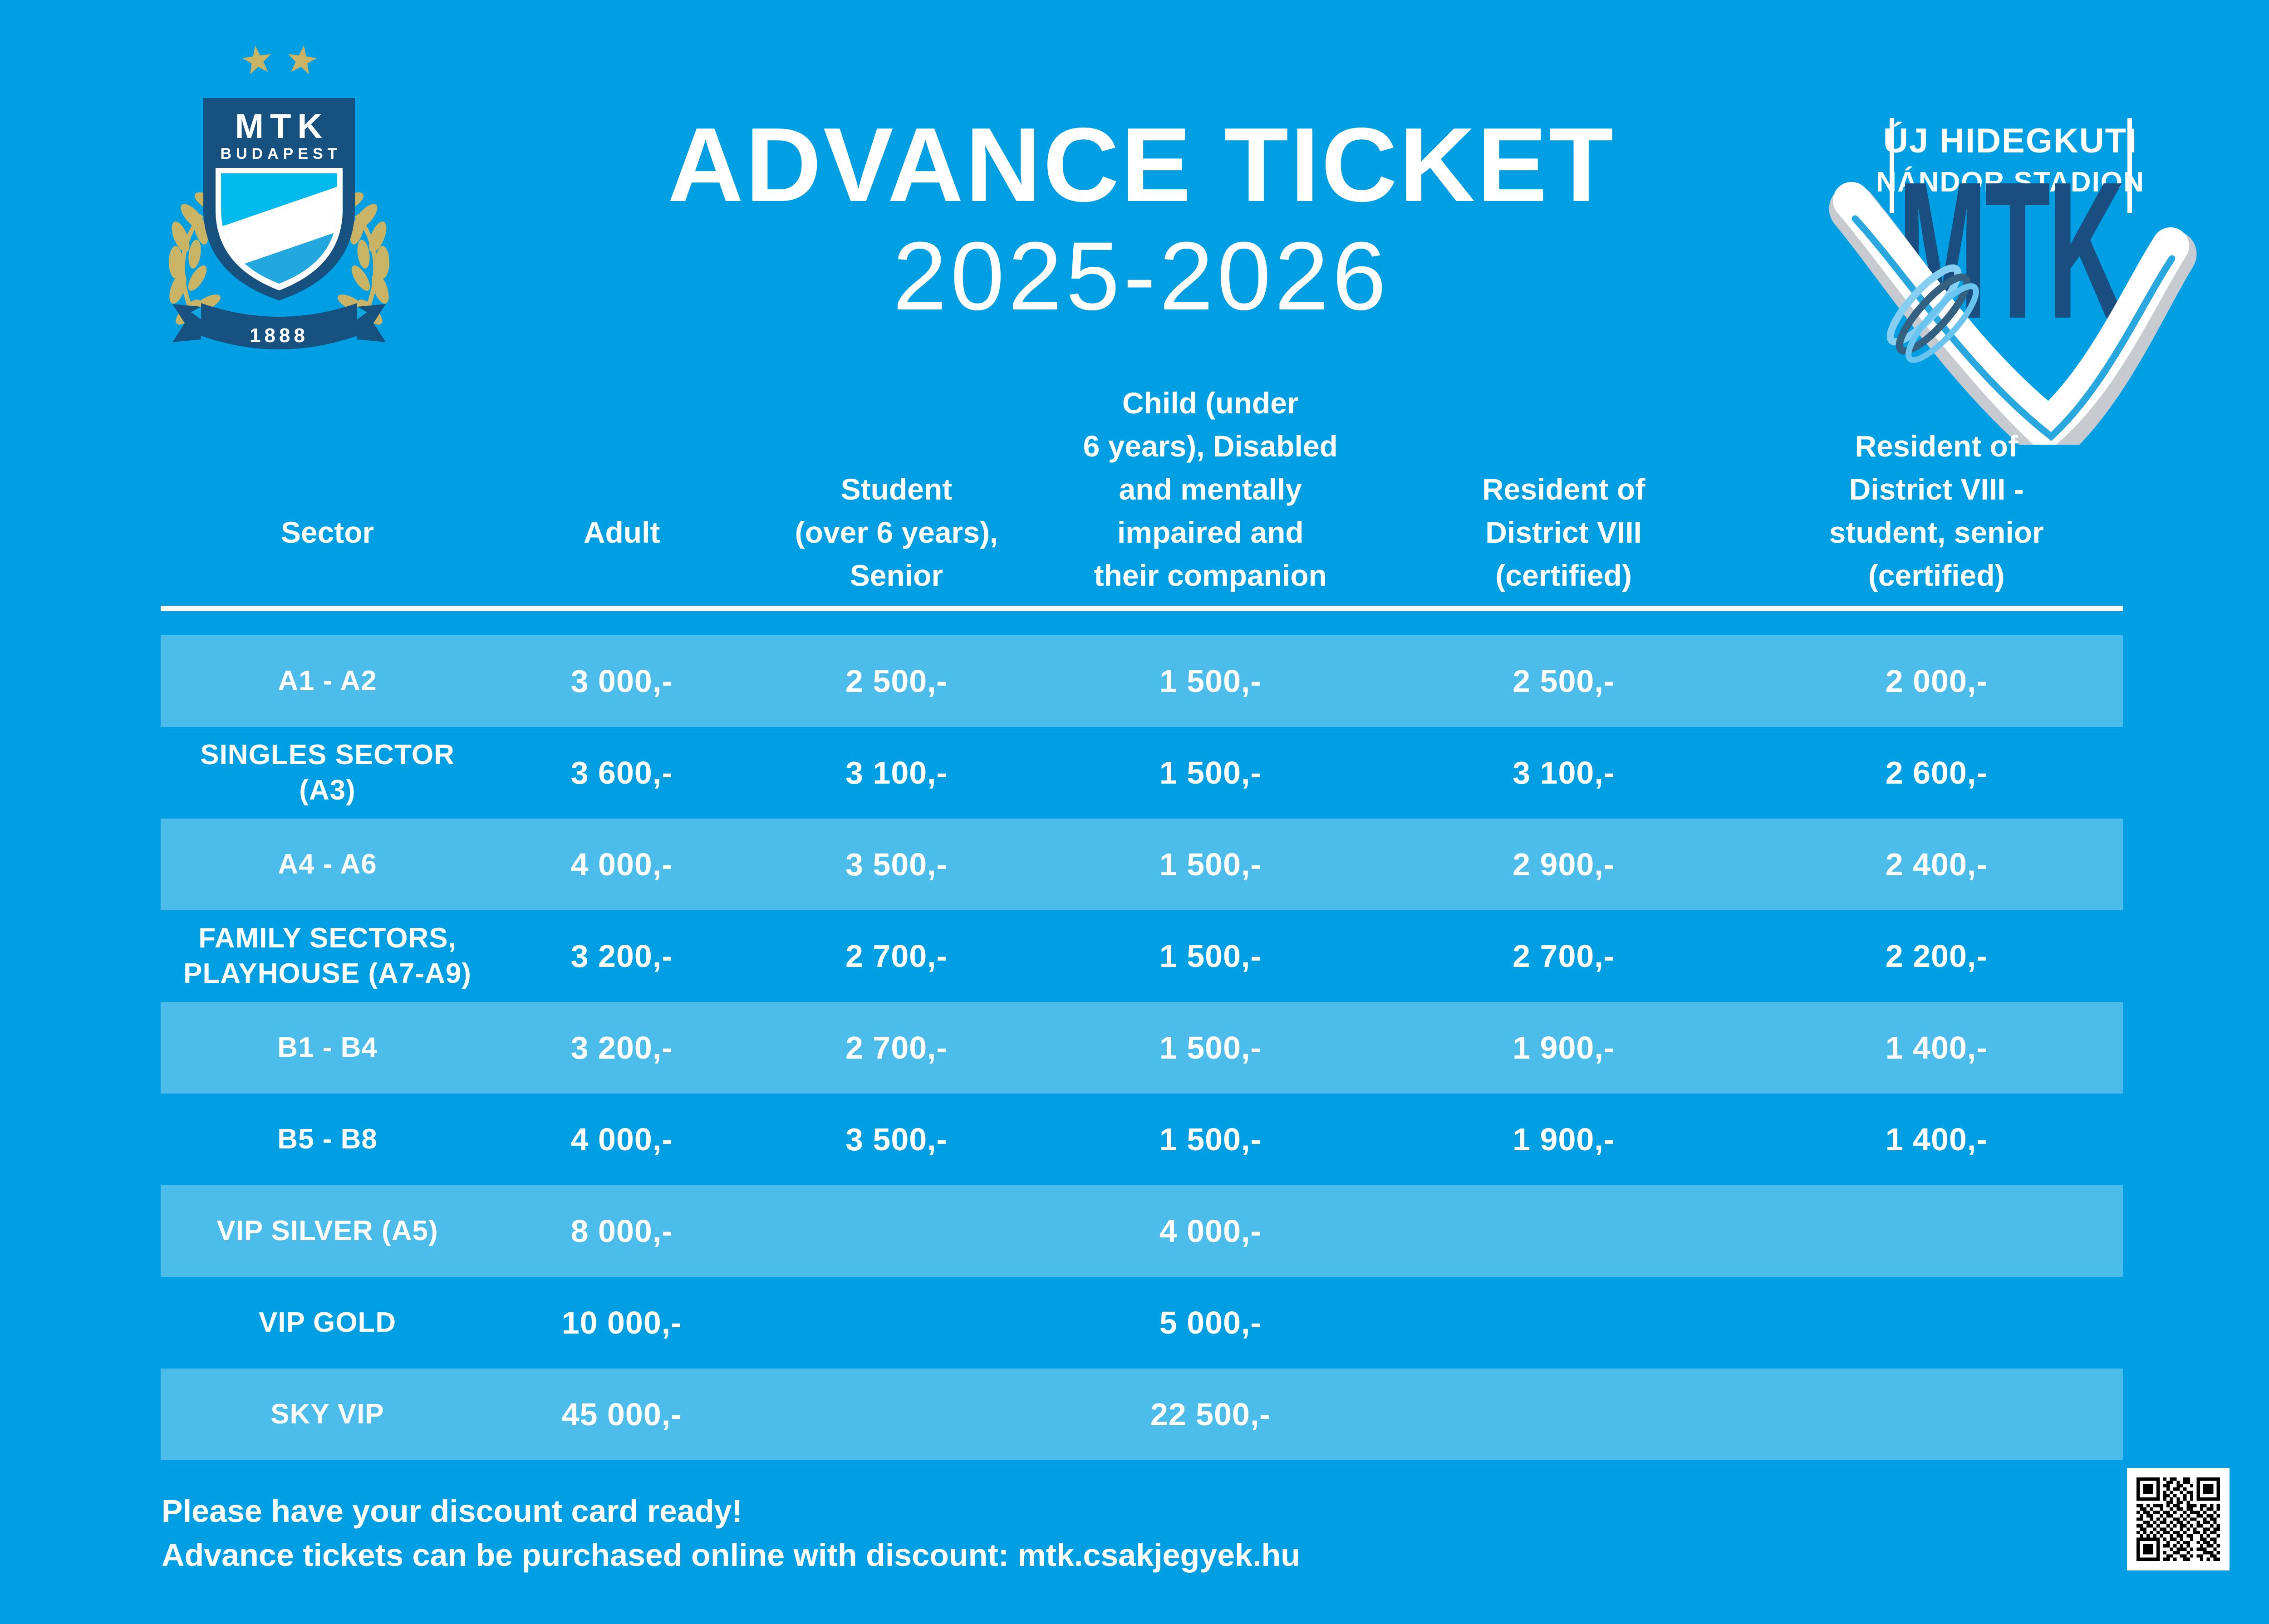 This screenshot has width=2269, height=1624. Describe the element at coordinates (621, 1231) in the screenshot. I see `price-cell: 8 000,-` at that location.